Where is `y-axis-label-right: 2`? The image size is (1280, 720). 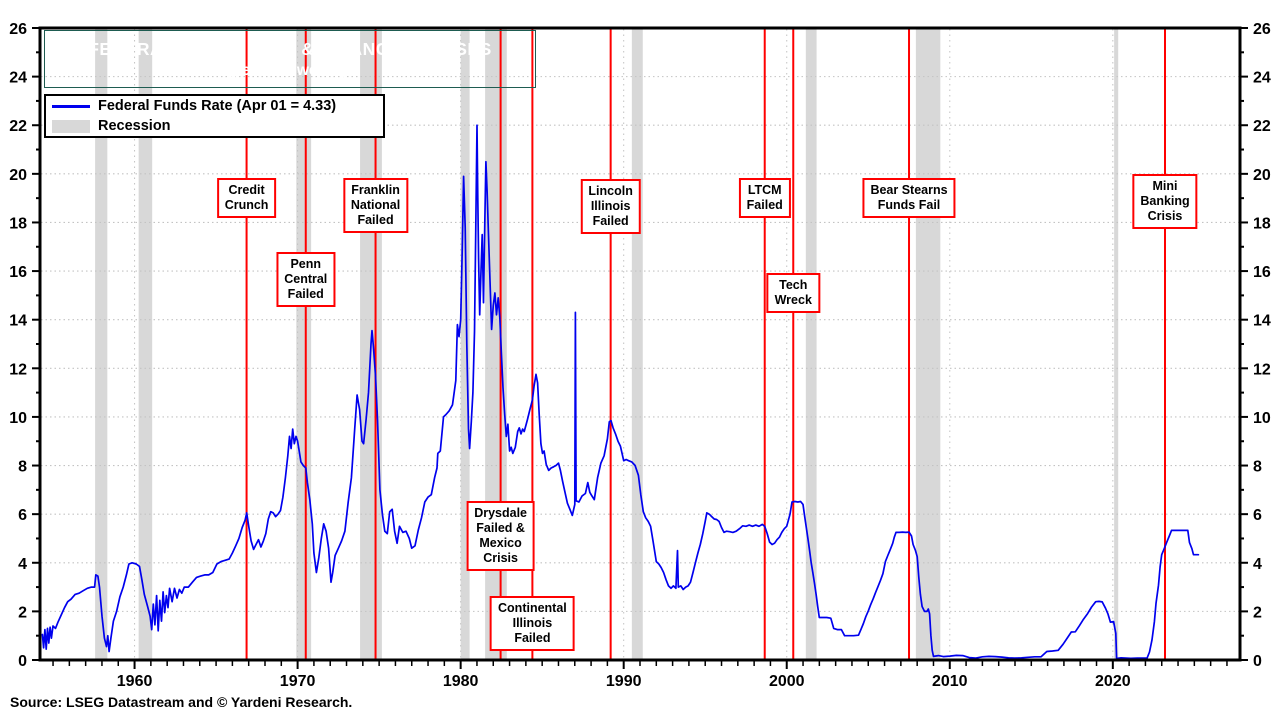
y-axis-label-right: 2 is located at coordinates (1257, 612).